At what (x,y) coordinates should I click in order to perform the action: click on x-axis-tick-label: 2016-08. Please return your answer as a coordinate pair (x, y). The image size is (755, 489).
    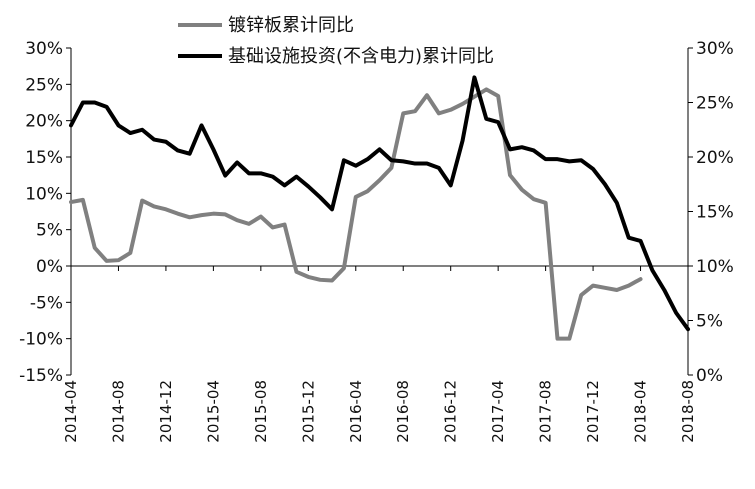
    Looking at the image, I should click on (403, 411).